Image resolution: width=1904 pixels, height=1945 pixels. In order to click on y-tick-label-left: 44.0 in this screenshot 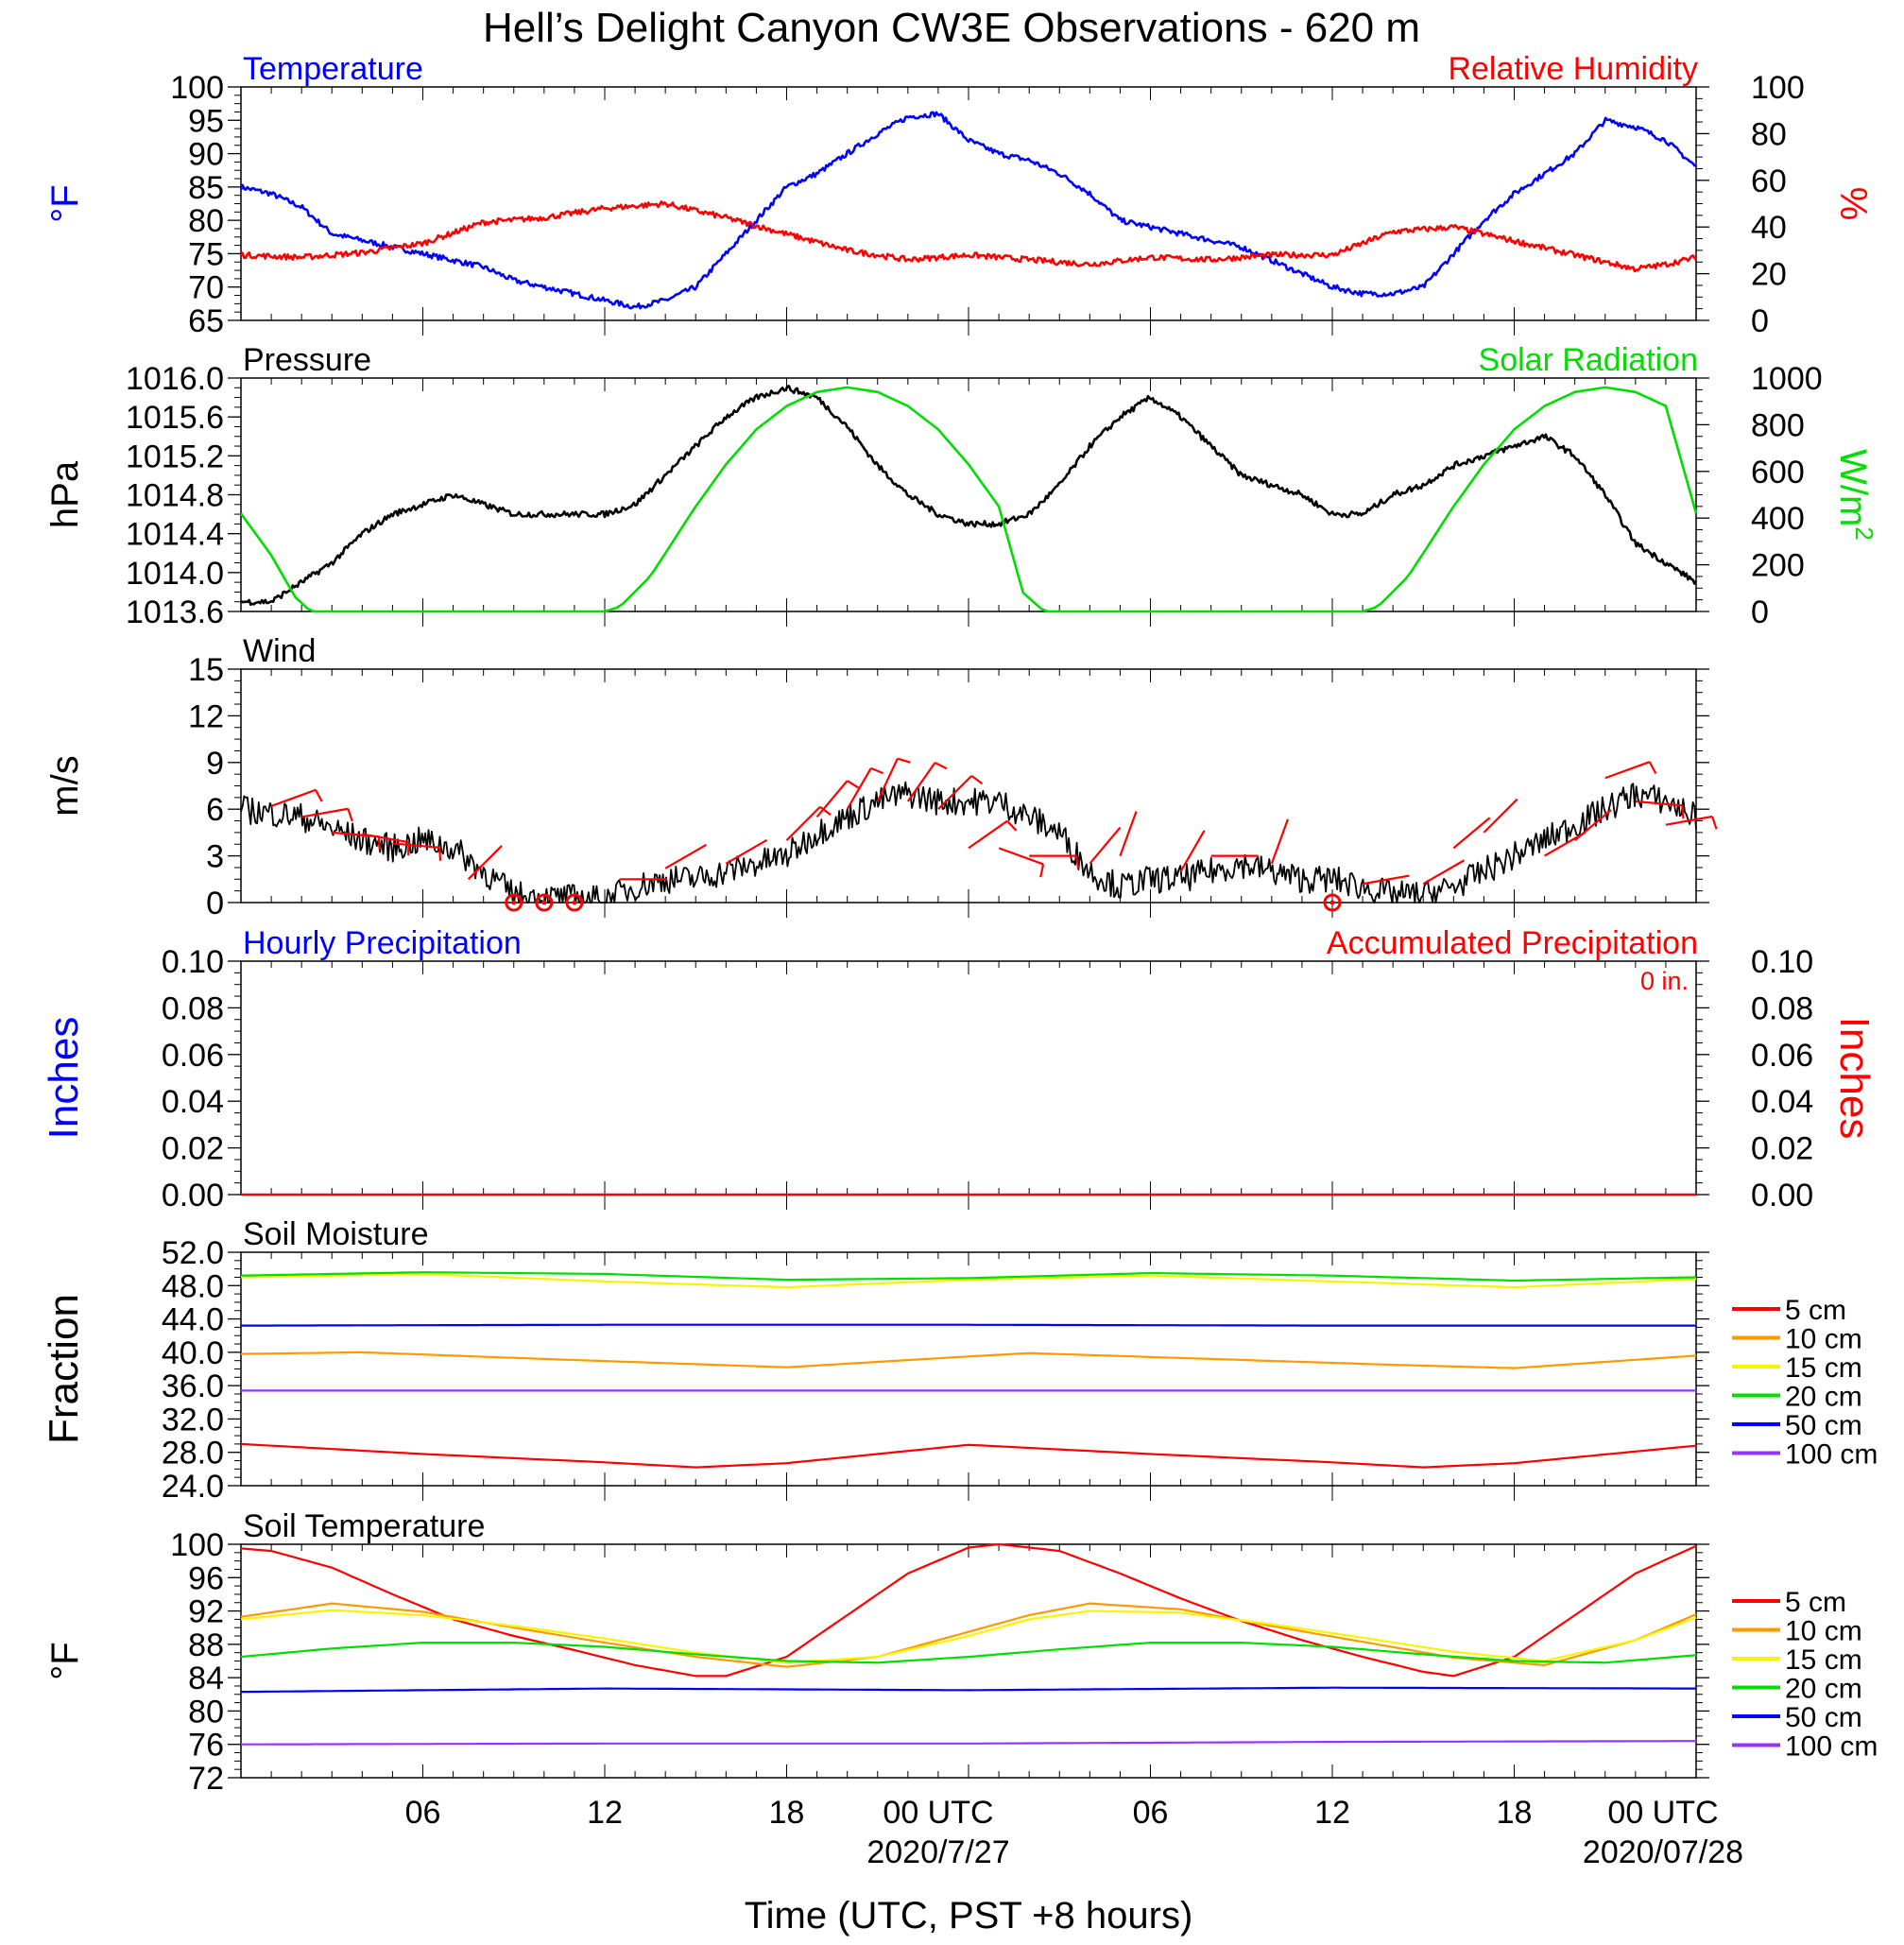, I will do `click(193, 1320)`.